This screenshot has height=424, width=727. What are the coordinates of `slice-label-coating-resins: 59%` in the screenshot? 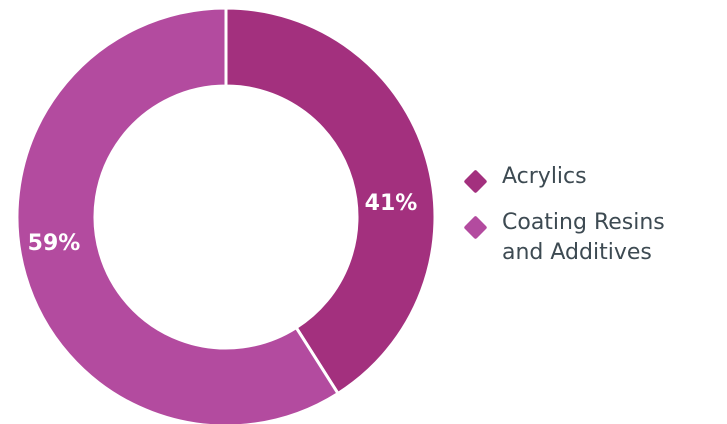 It's located at (54, 243).